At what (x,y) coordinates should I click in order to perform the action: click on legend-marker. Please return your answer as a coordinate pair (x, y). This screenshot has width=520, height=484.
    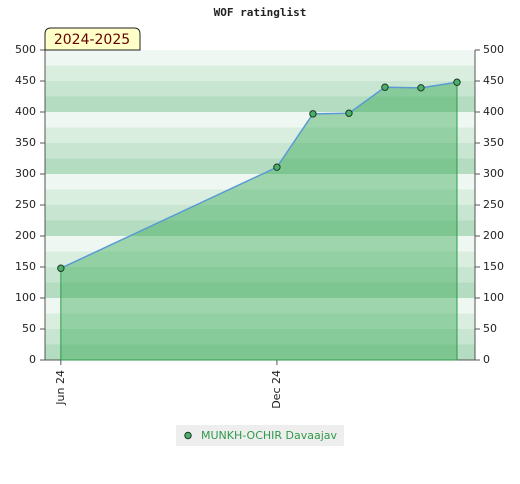
    Looking at the image, I should click on (188, 435).